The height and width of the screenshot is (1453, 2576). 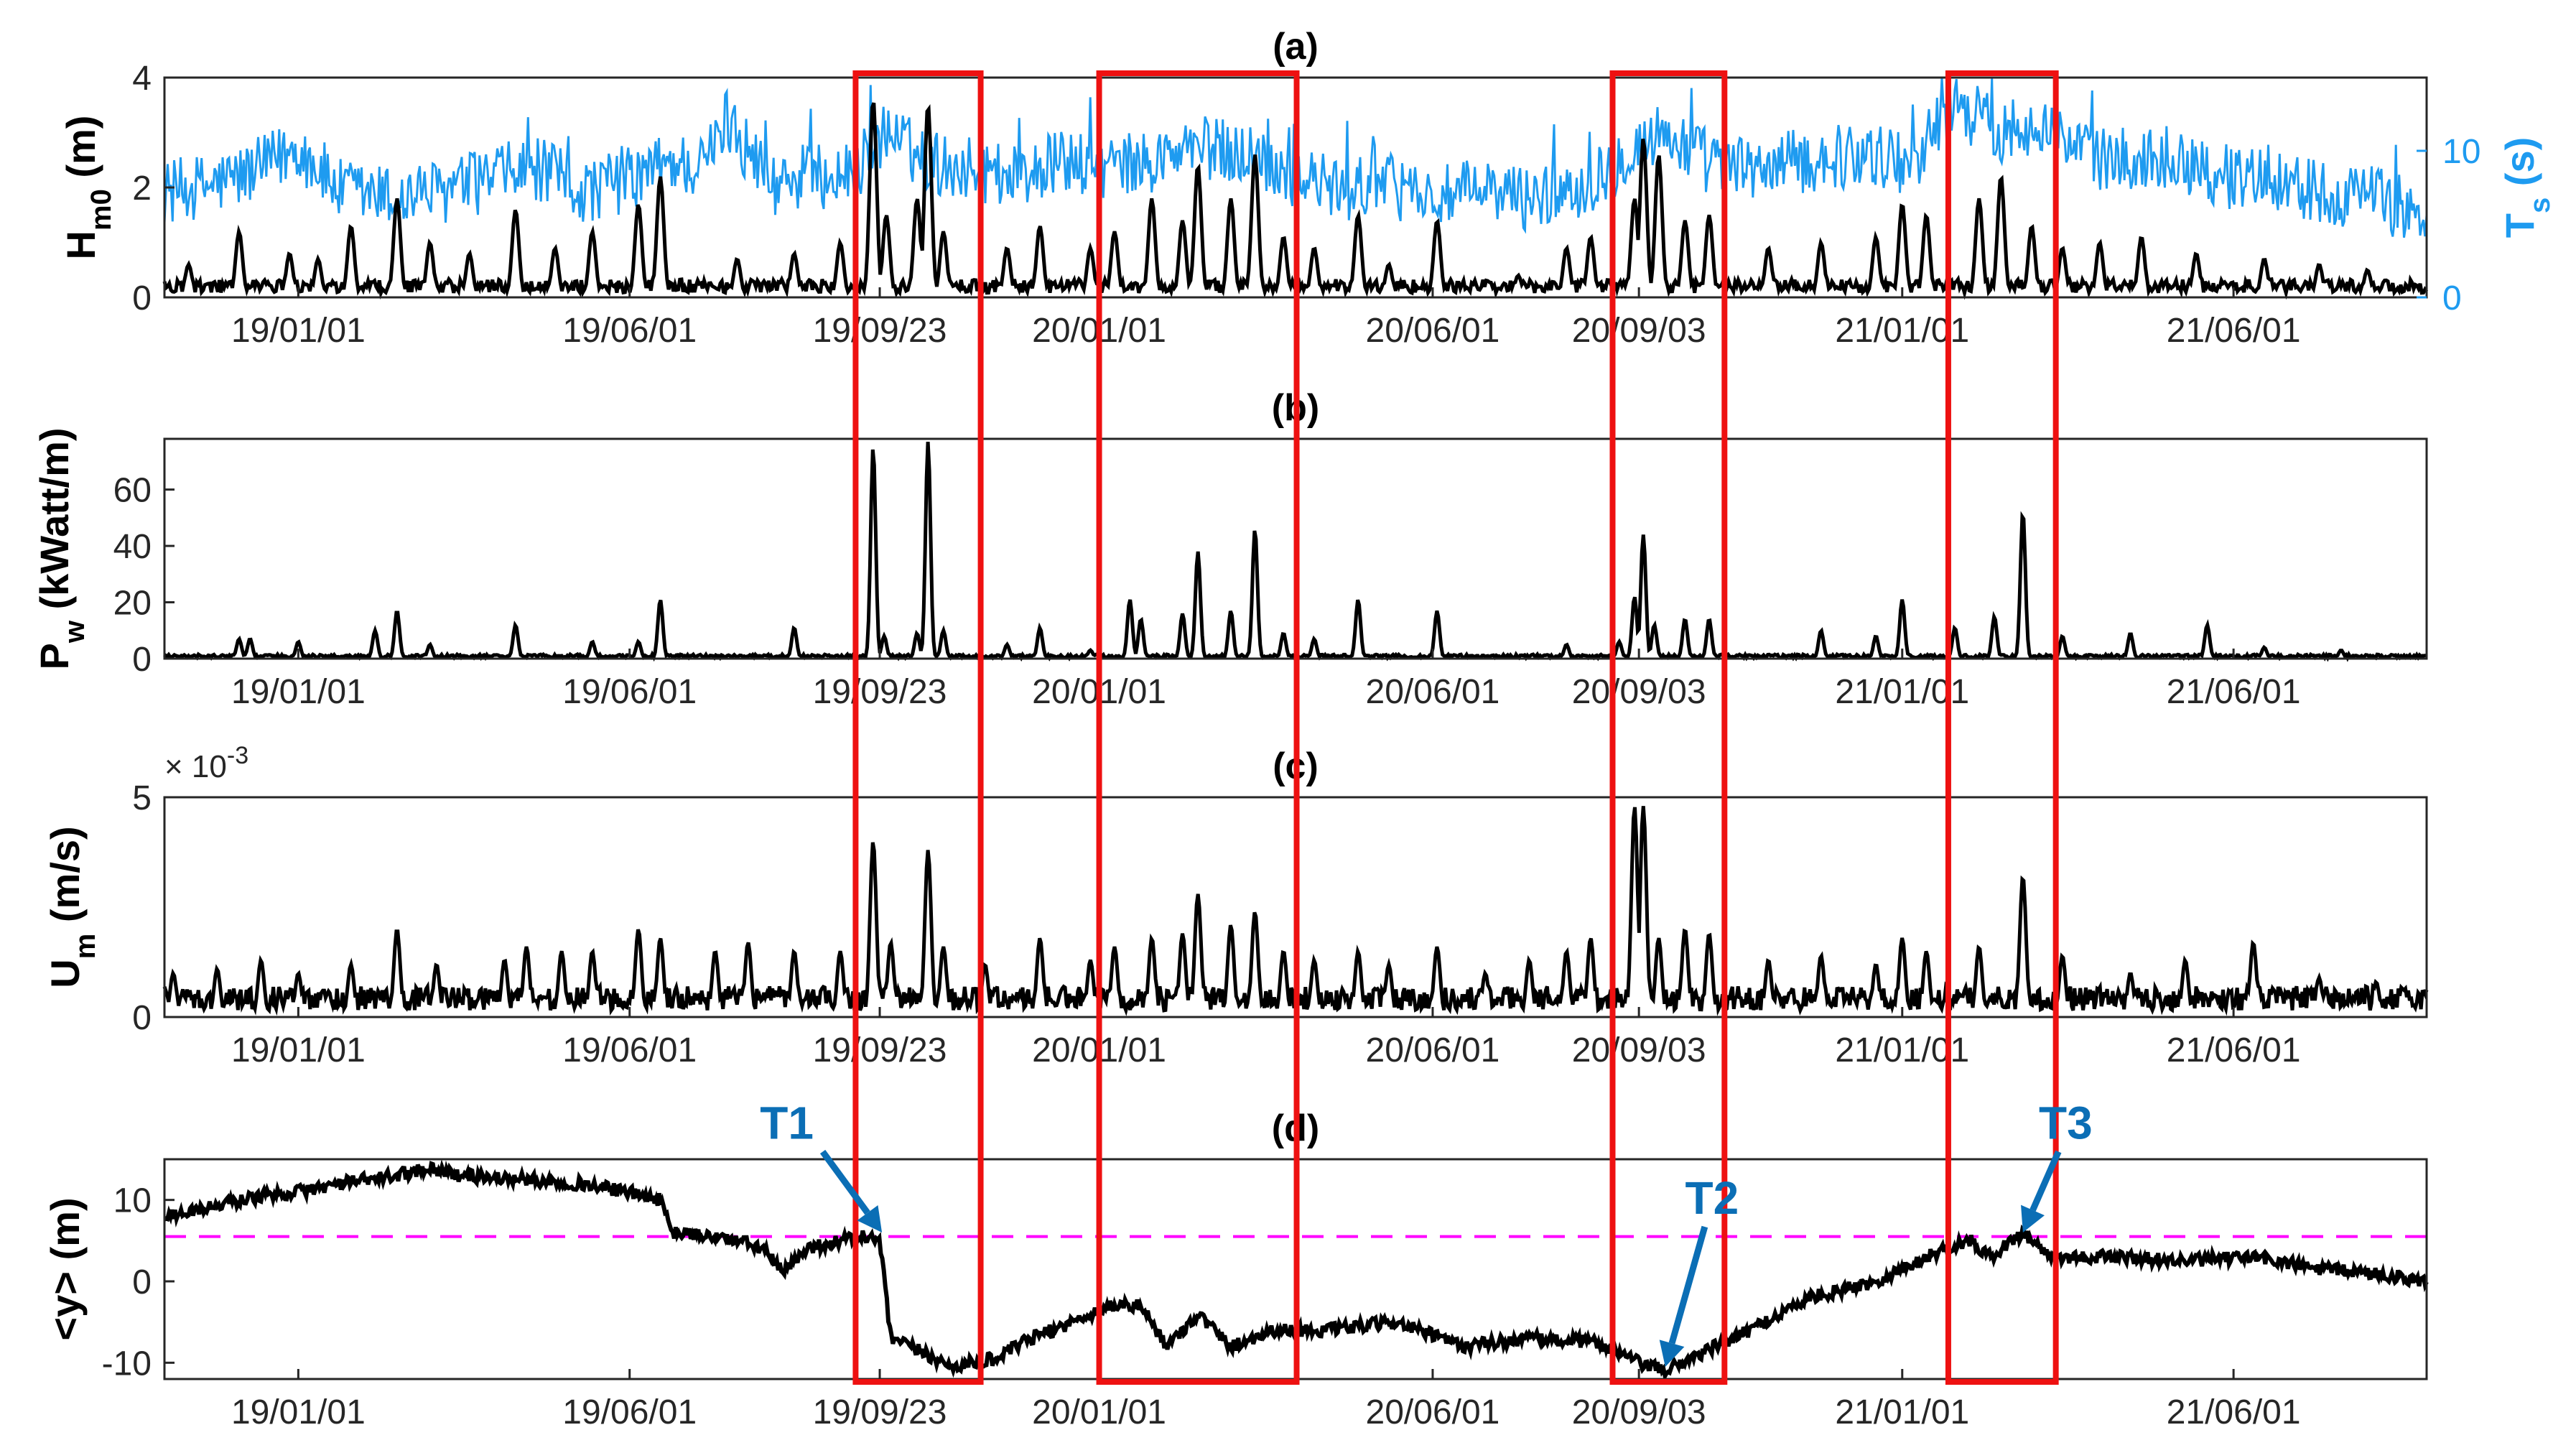 What do you see at coordinates (71, 907) in the screenshot?
I see `panel-c-y-axis-title: Um (m/s)` at bounding box center [71, 907].